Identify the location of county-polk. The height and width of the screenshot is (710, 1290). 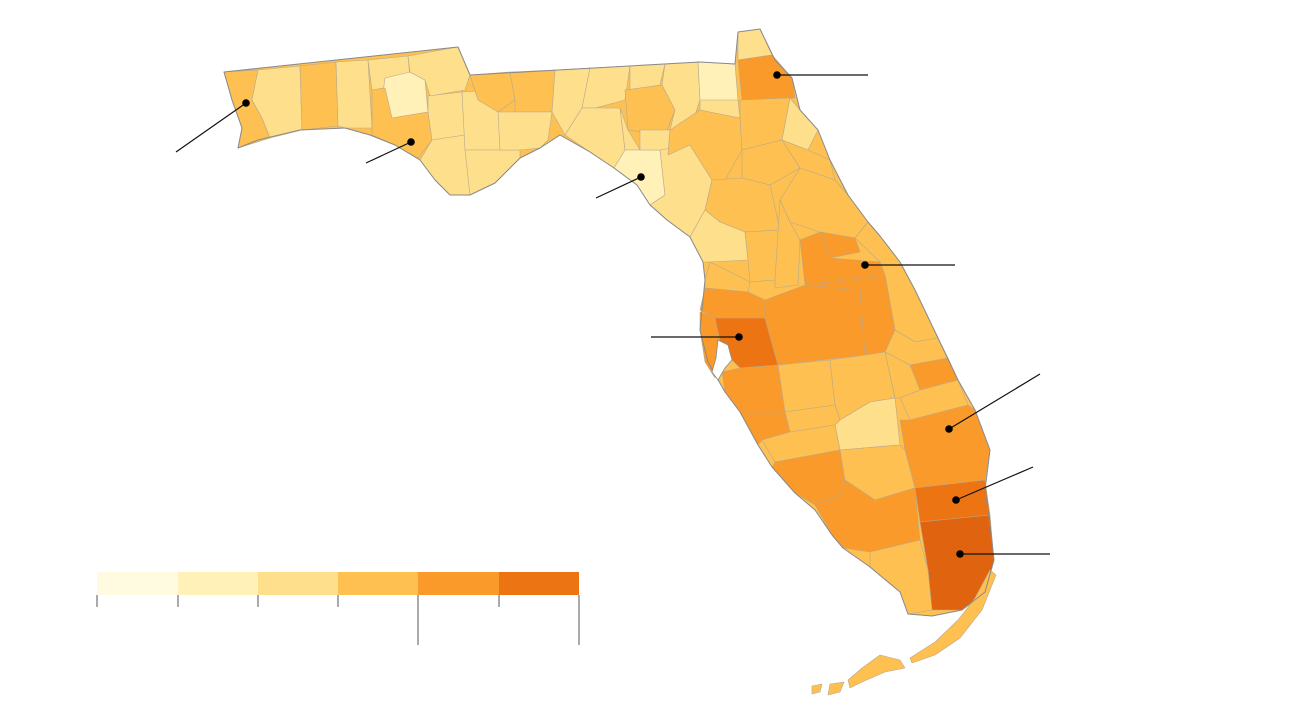
(815, 325).